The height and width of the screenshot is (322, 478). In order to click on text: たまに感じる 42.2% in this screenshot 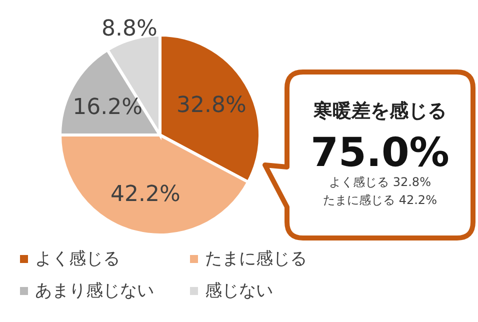, I will do `click(380, 200)`.